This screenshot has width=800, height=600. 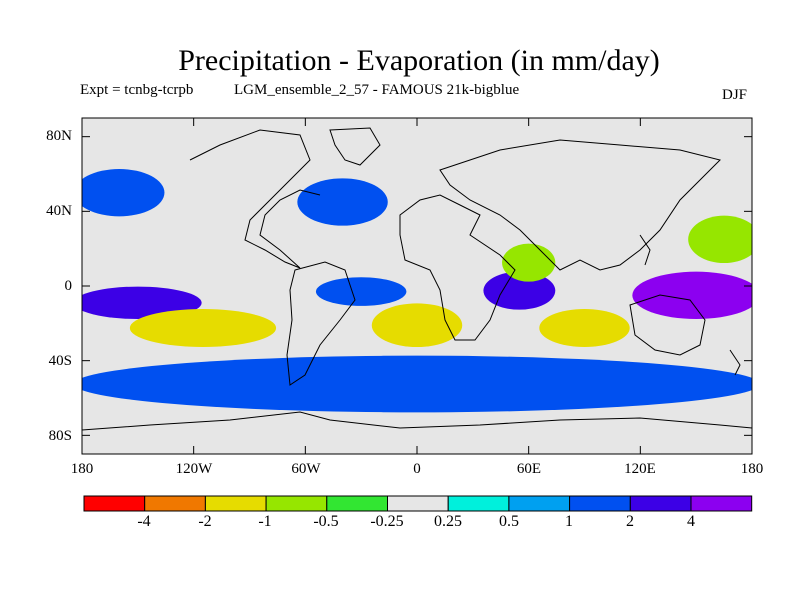 What do you see at coordinates (60, 361) in the screenshot?
I see `lat-label-40s: 40S` at bounding box center [60, 361].